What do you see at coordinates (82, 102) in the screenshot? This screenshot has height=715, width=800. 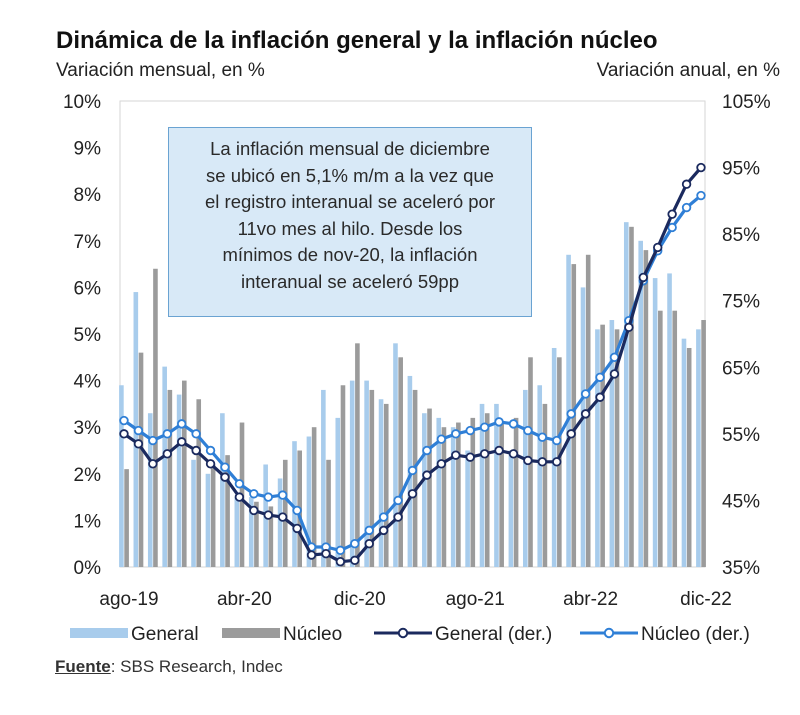 I see `y-left-tick-label: 10%` at bounding box center [82, 102].